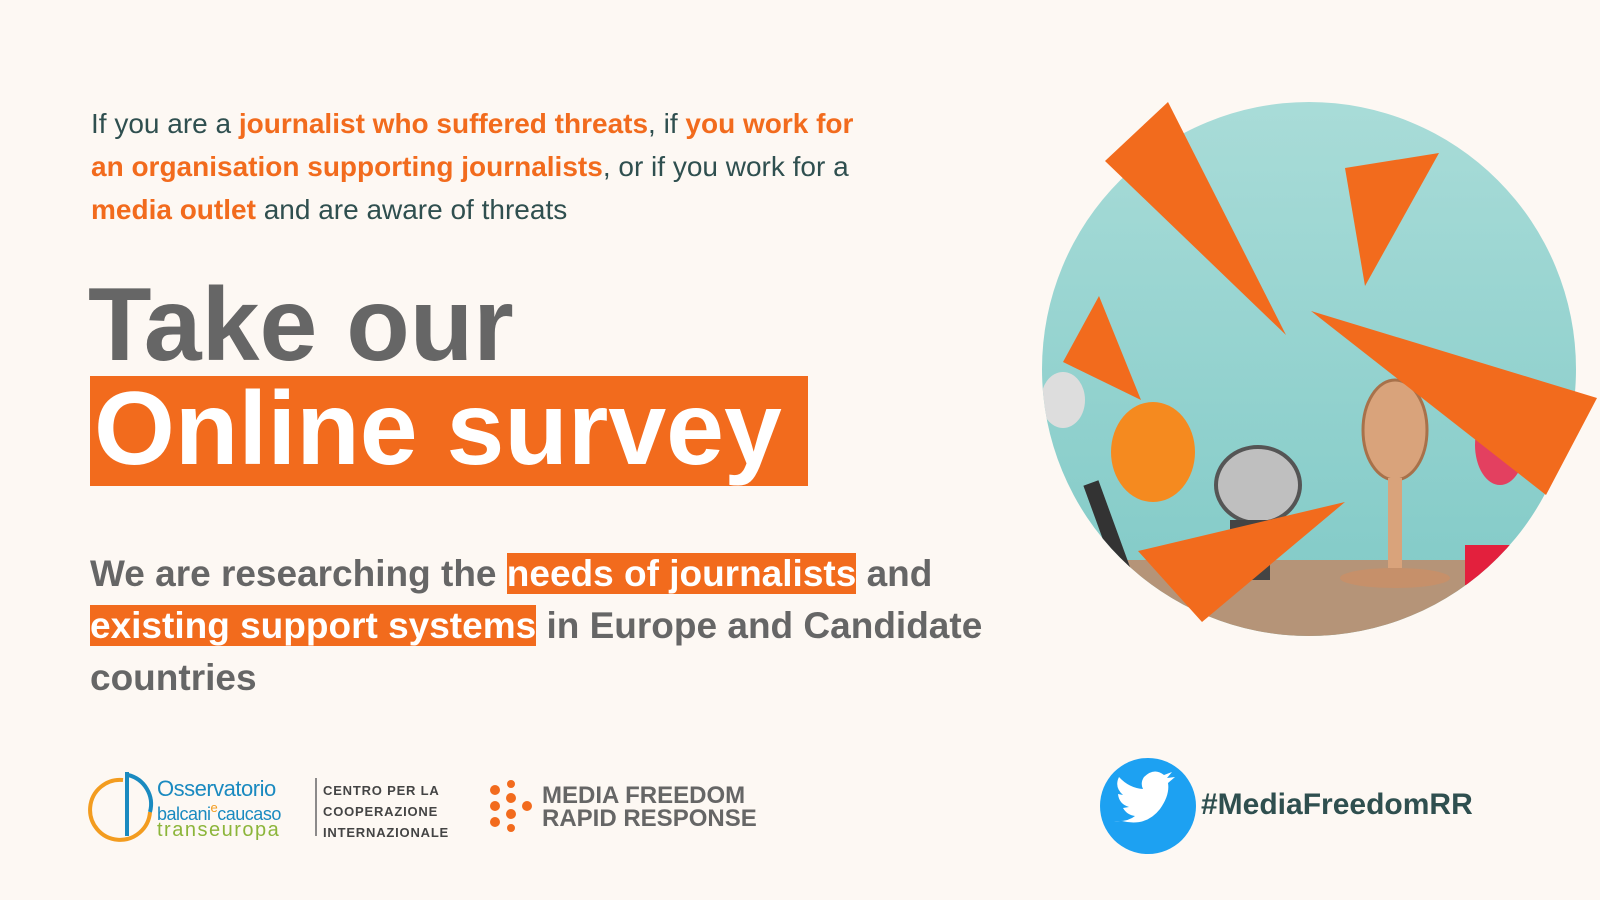 Image resolution: width=1600 pixels, height=900 pixels. Describe the element at coordinates (649, 818) in the screenshot. I see `mfrr-line: RAPID RESPONSE` at that location.